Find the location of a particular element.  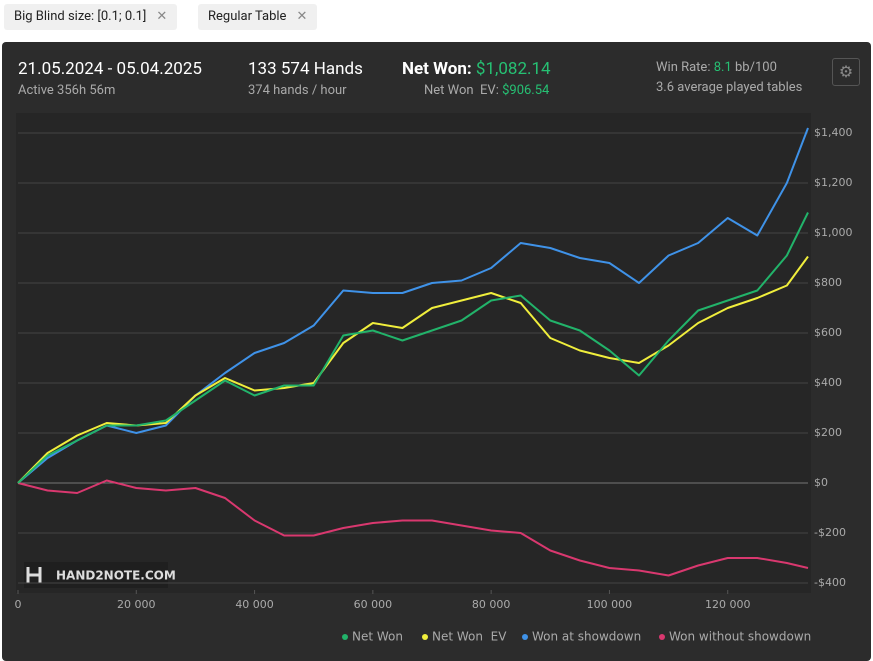

filter-chip: Big Blind size: [0.1; 0.1] ✕ is located at coordinates (91, 17).